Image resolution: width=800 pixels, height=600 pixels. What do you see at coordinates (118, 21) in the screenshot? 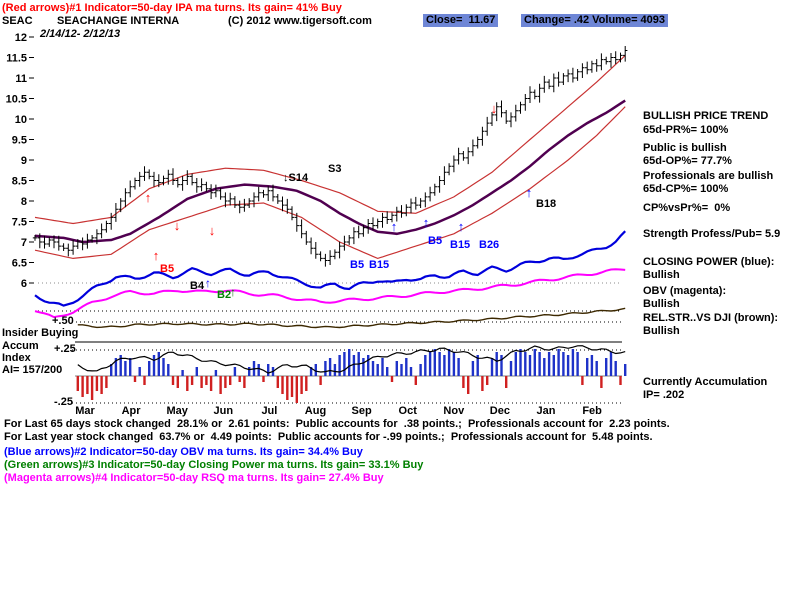
I see `company-name: SEACHANGE INTERNA` at bounding box center [118, 21].